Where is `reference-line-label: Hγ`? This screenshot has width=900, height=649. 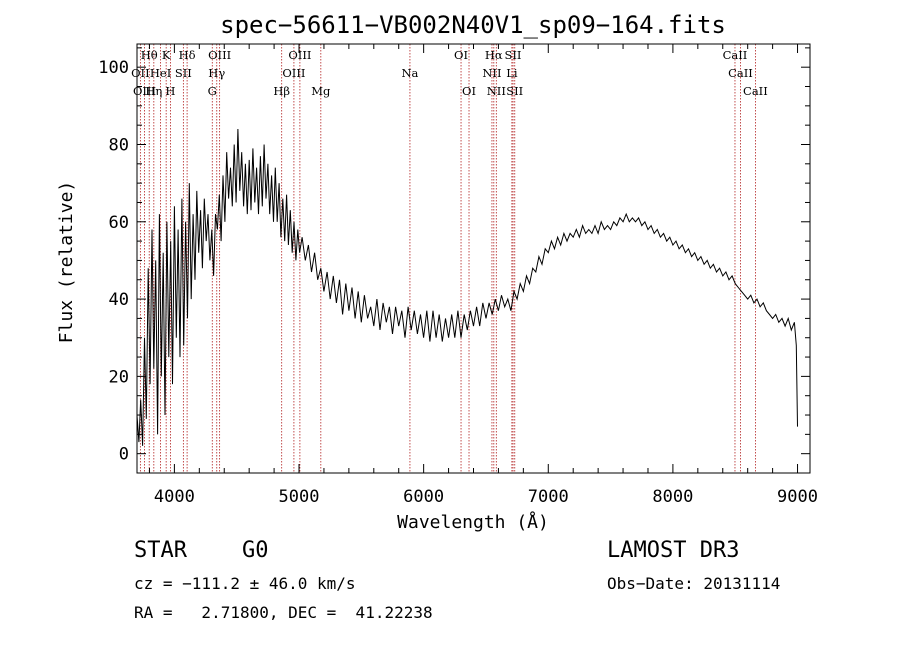
reference-line-label: Hγ is located at coordinates (216, 73).